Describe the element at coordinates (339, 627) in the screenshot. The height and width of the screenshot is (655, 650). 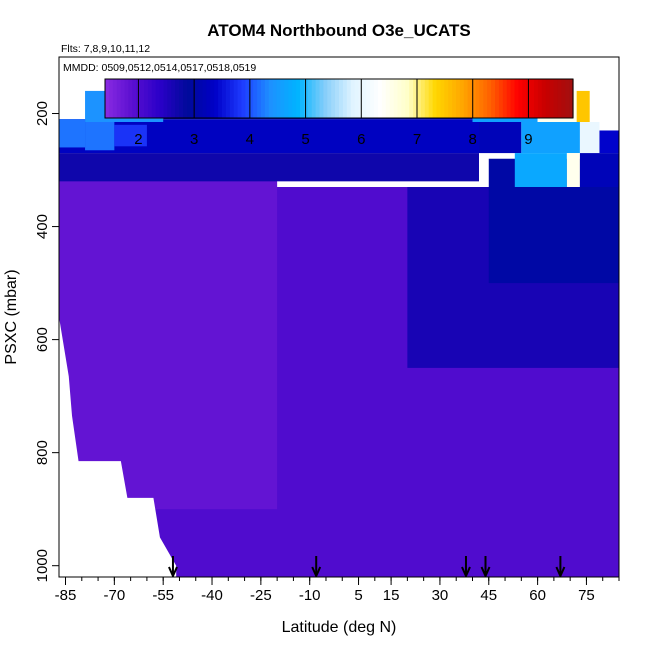
I see `x-axis-label: Latitude (deg N)` at that location.